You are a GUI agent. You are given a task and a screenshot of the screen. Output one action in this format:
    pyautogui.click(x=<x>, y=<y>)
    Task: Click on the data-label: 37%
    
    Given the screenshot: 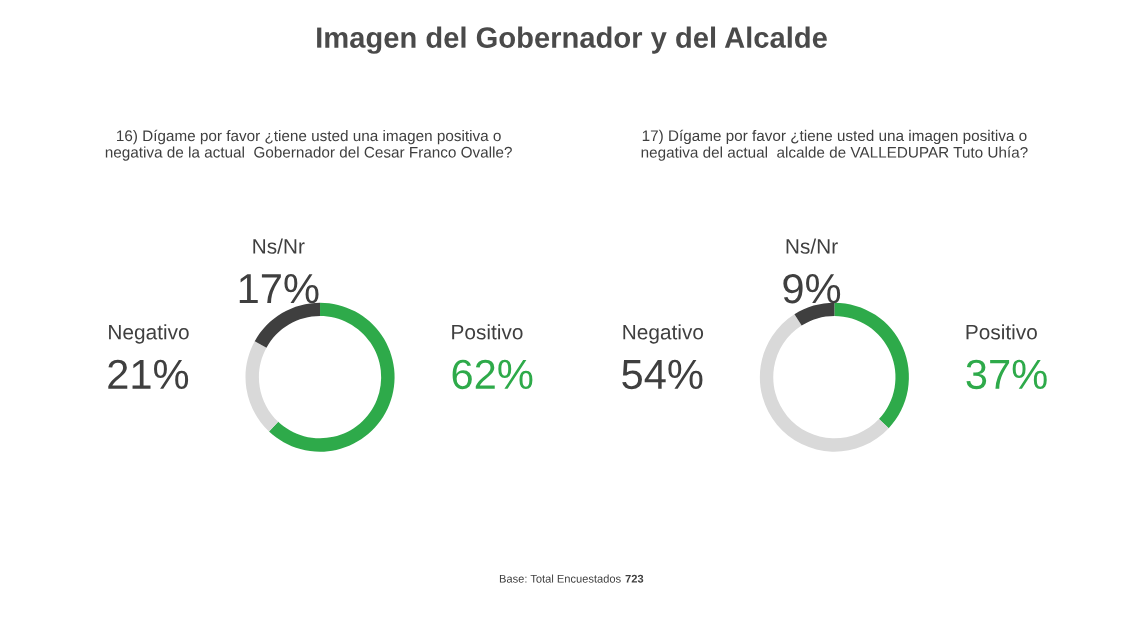 What is the action you would take?
    pyautogui.click(x=1006, y=374)
    